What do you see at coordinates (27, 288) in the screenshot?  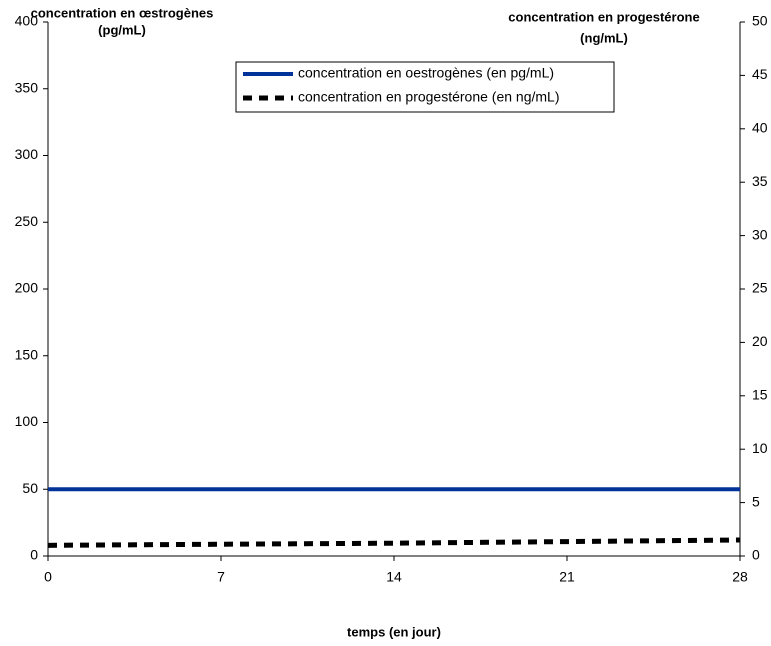 I see `y-tick-label: 200` at bounding box center [27, 288].